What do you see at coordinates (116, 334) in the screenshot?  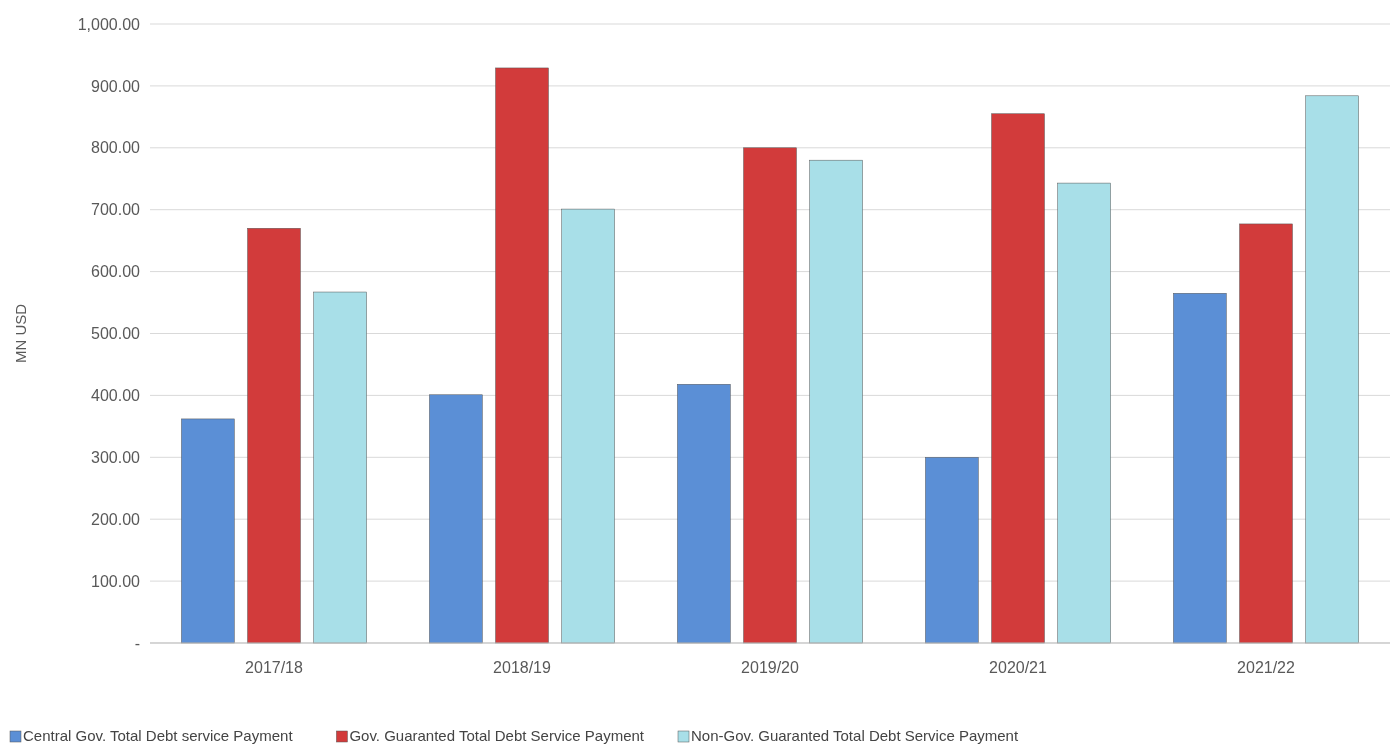 I see `y-tick-label: 500.00` at bounding box center [116, 334].